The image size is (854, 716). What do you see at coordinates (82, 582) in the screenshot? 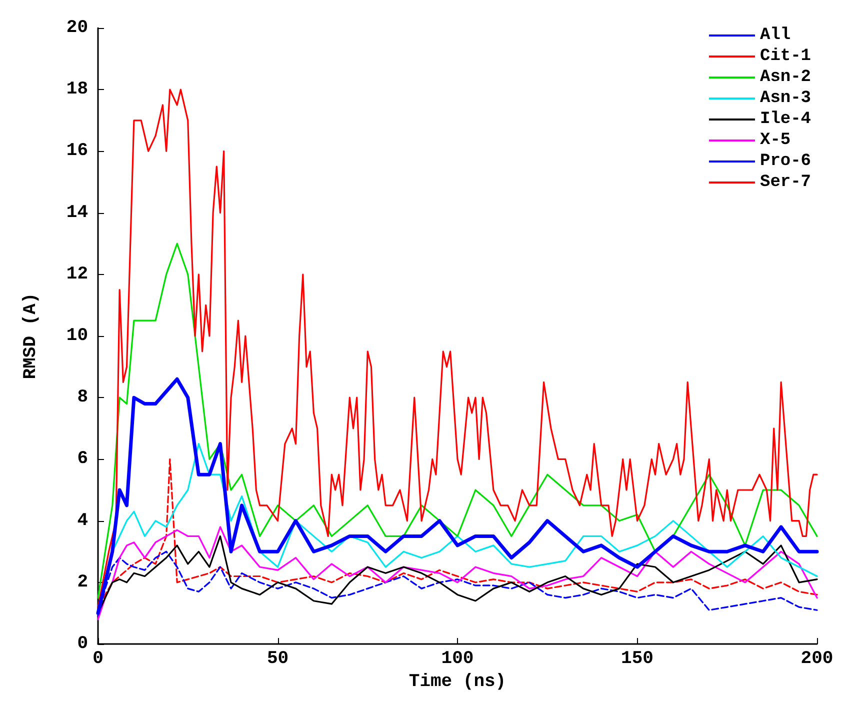
I see `y-tick-label: 2` at bounding box center [82, 582].